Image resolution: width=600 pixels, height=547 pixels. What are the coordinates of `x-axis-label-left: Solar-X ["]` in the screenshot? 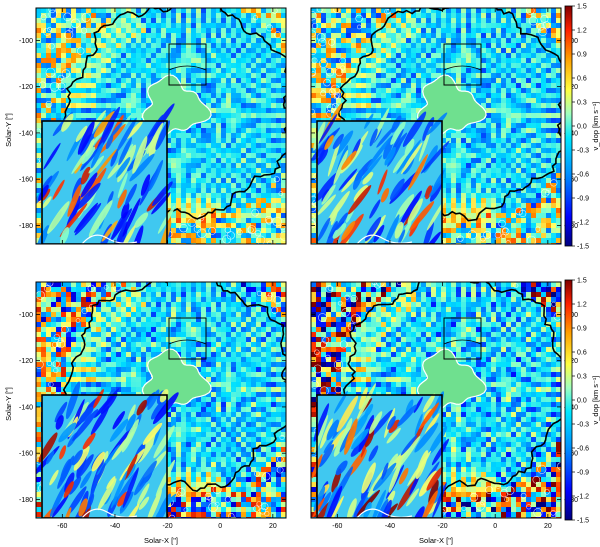 It's located at (161, 540).